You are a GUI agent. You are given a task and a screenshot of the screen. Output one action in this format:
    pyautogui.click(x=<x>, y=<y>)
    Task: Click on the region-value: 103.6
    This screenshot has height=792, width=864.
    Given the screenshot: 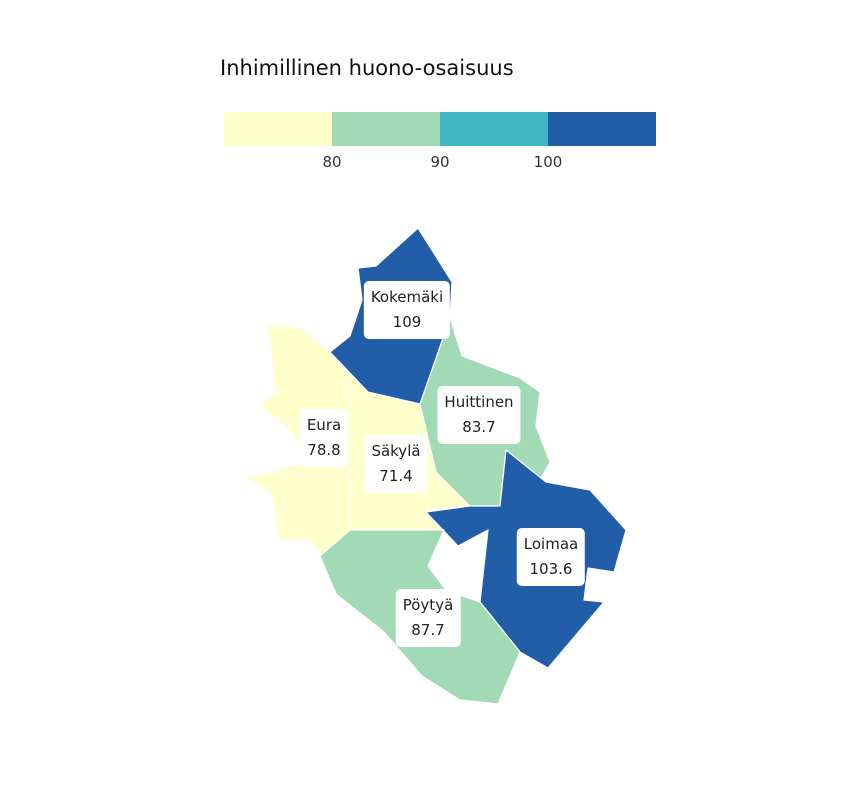 What is the action you would take?
    pyautogui.click(x=551, y=569)
    